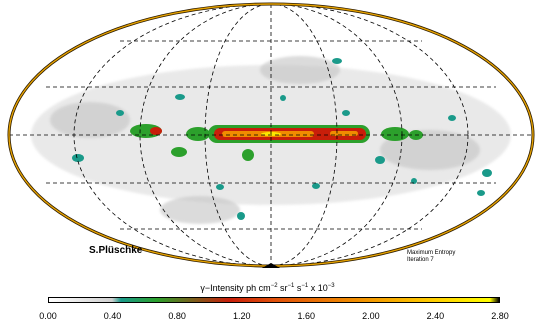  Describe the element at coordinates (371, 316) in the screenshot. I see `colorbar-tick-label: 2.00` at that location.